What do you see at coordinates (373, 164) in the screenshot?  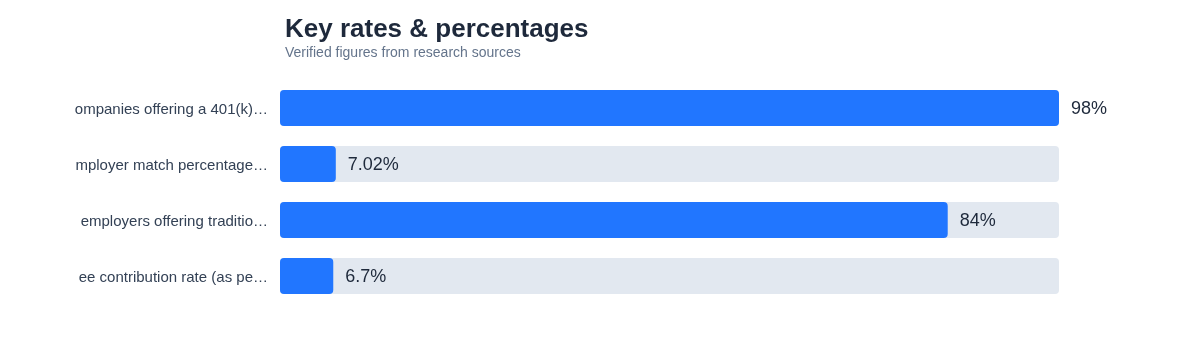 I see `data-label: 7.02%` at bounding box center [373, 164].